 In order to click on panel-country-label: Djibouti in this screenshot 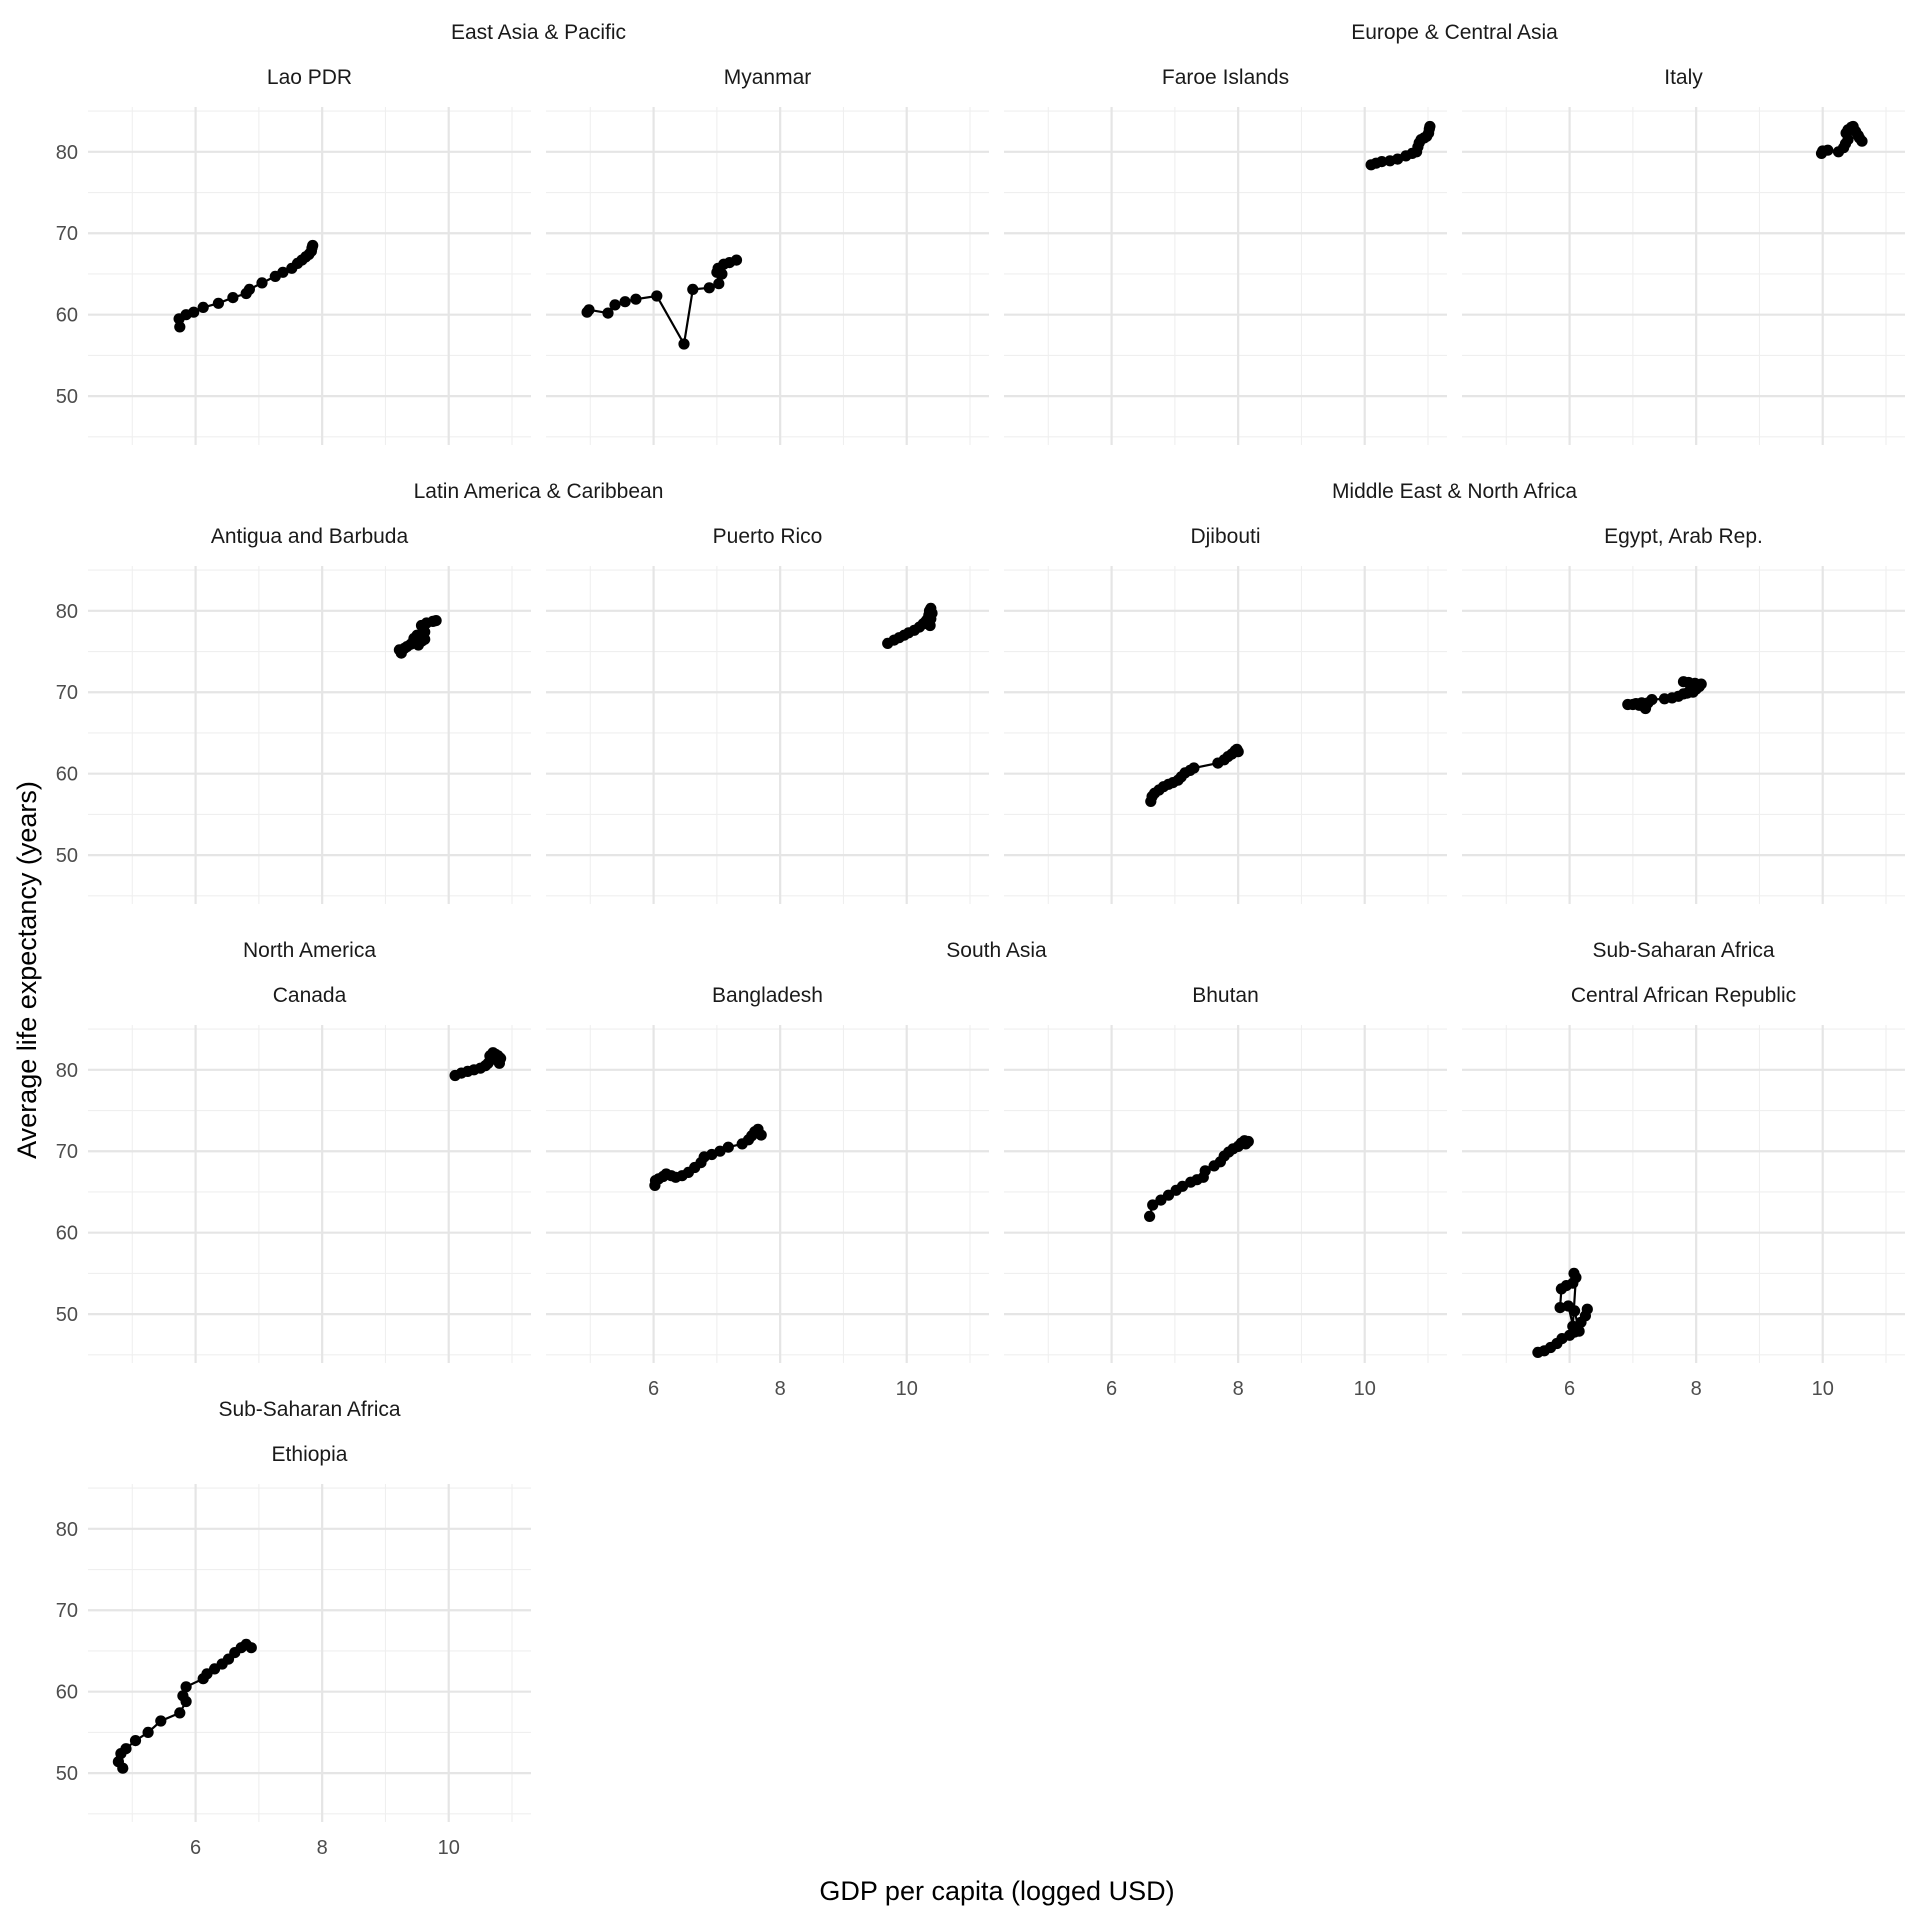, I will do `click(1225, 536)`.